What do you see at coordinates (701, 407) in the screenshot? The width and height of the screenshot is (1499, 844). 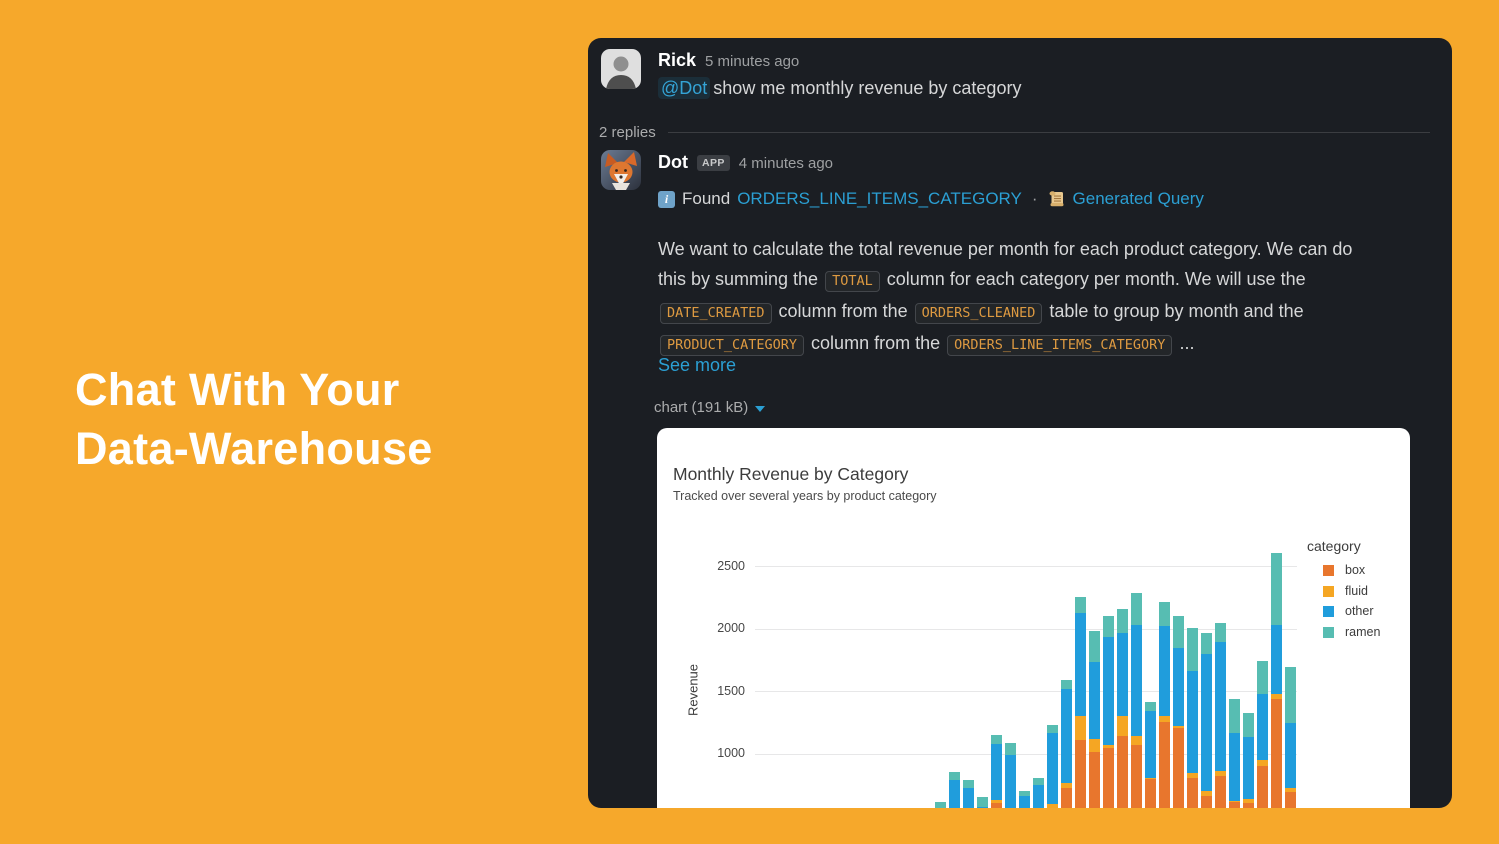 I see `attachment-label: chart (191 kB)` at bounding box center [701, 407].